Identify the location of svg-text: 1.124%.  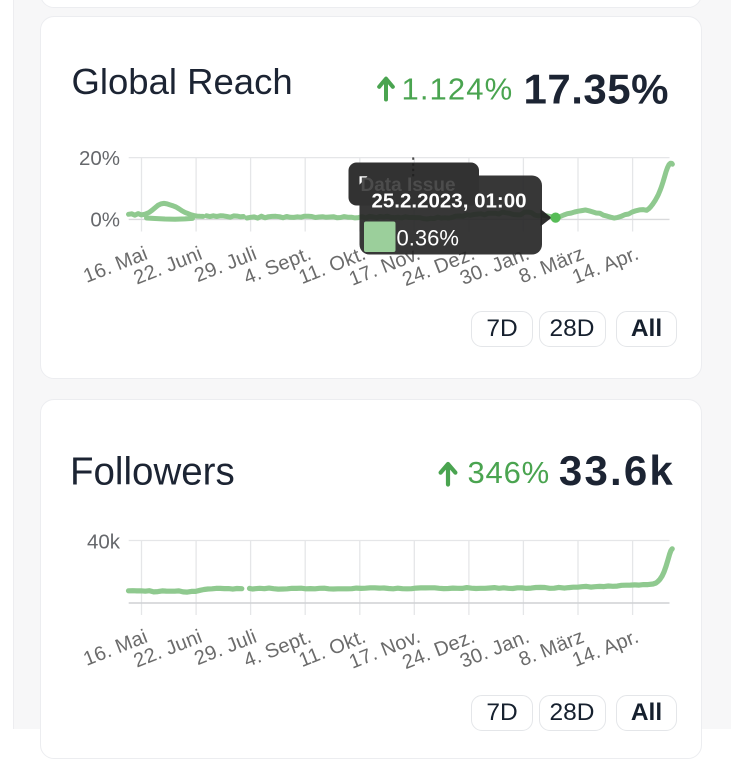
(458, 88).